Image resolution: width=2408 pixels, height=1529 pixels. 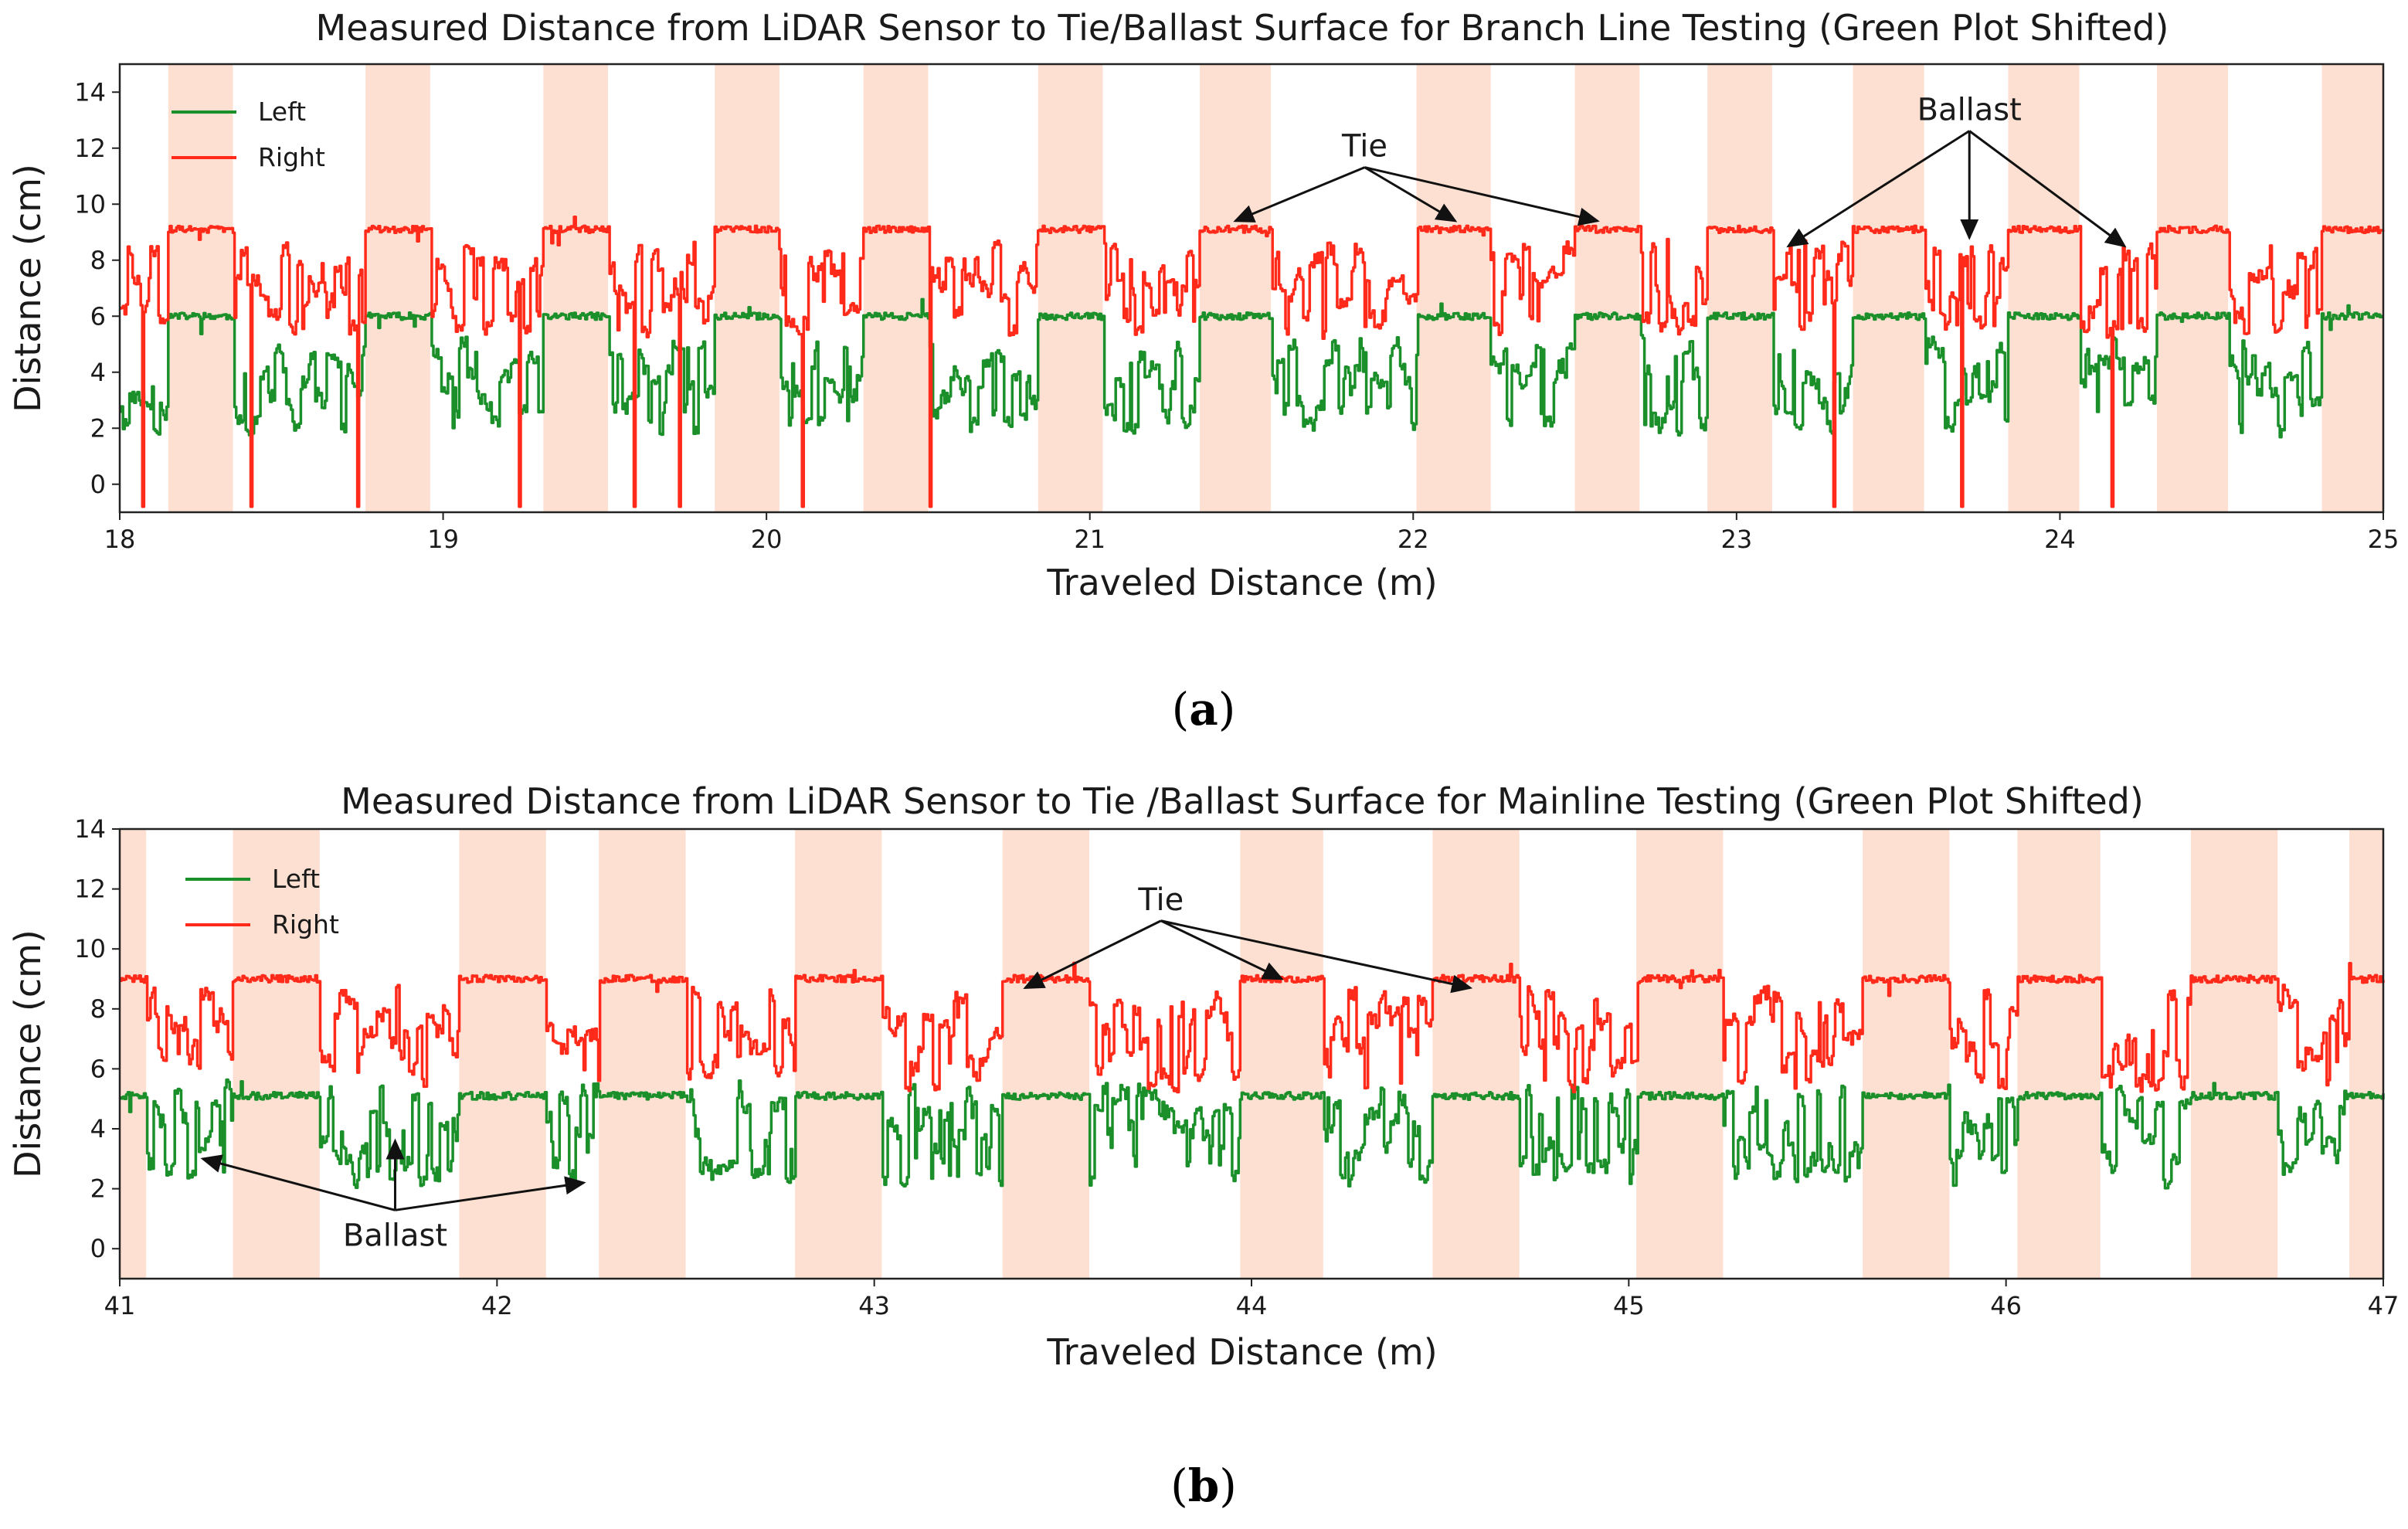 I want to click on x-tick-label: 21, so click(x=1090, y=539).